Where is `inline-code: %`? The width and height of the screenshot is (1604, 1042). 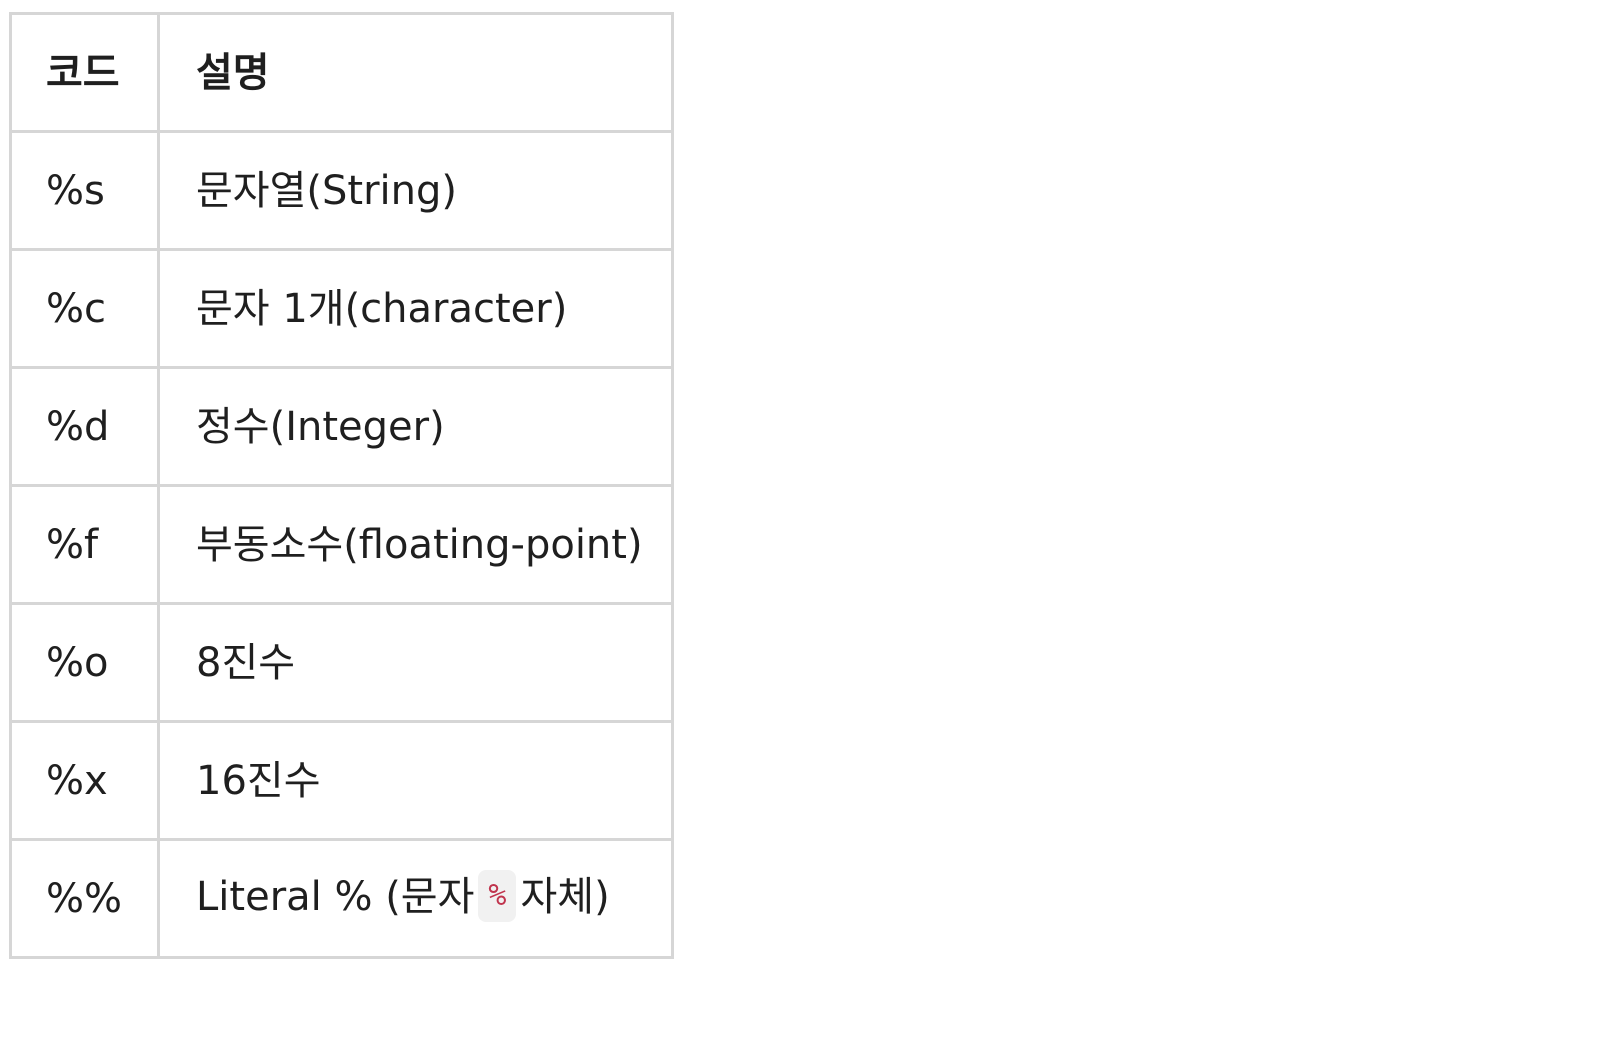
inline-code: % is located at coordinates (497, 895).